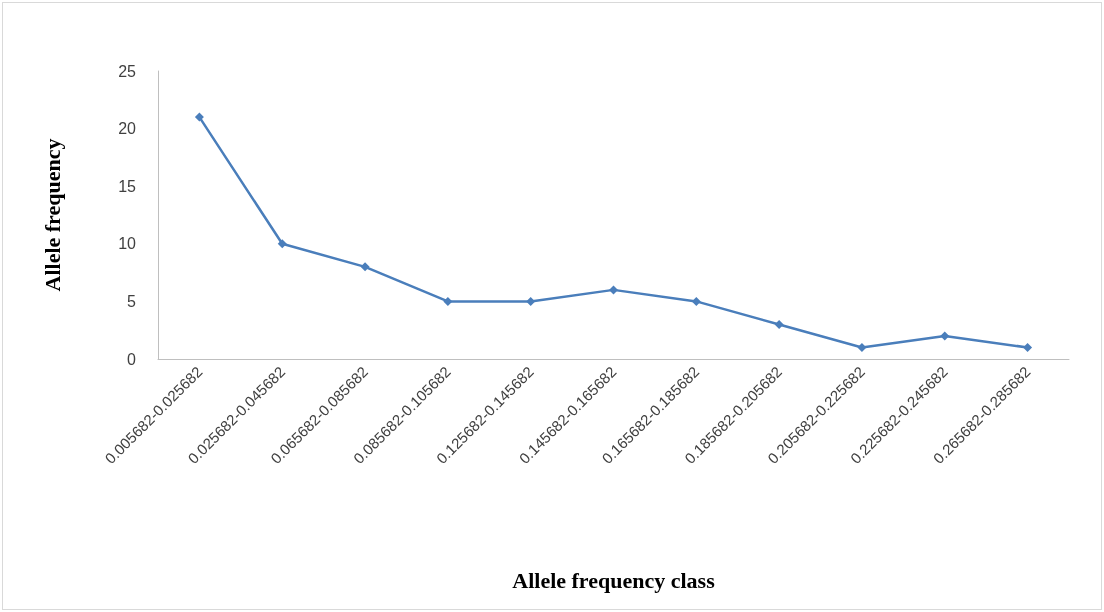  I want to click on y-tick-label: 0, so click(132, 359).